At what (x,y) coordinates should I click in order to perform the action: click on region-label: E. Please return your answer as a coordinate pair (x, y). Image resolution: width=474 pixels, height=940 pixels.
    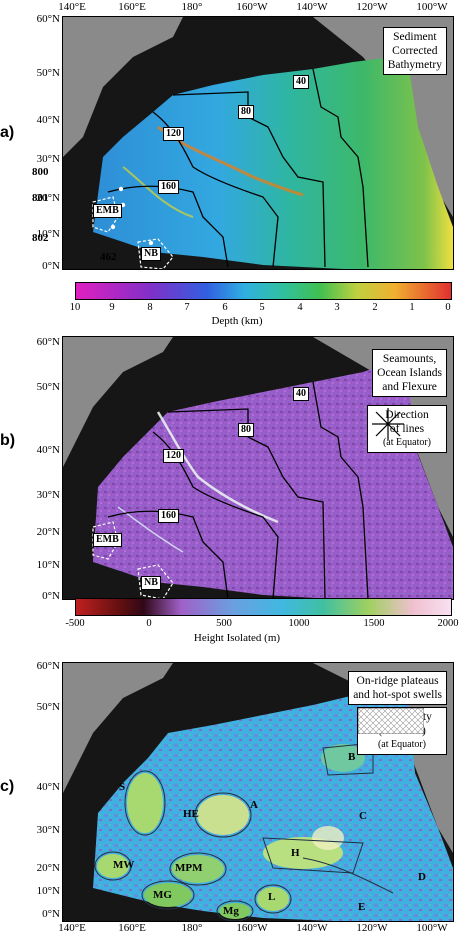
    Looking at the image, I should click on (362, 907).